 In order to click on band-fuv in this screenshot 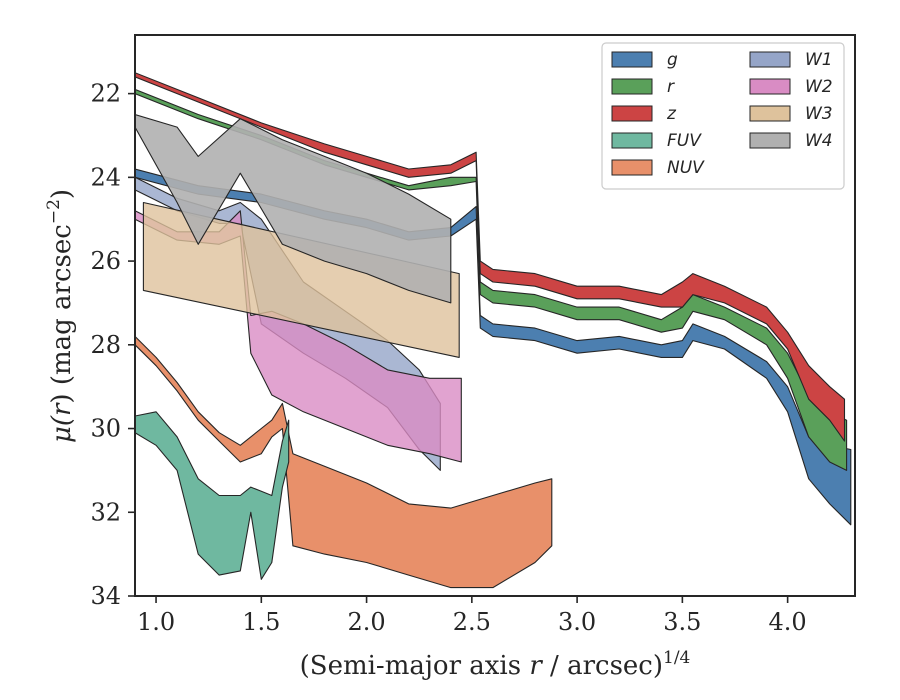, I will do `click(212, 495)`.